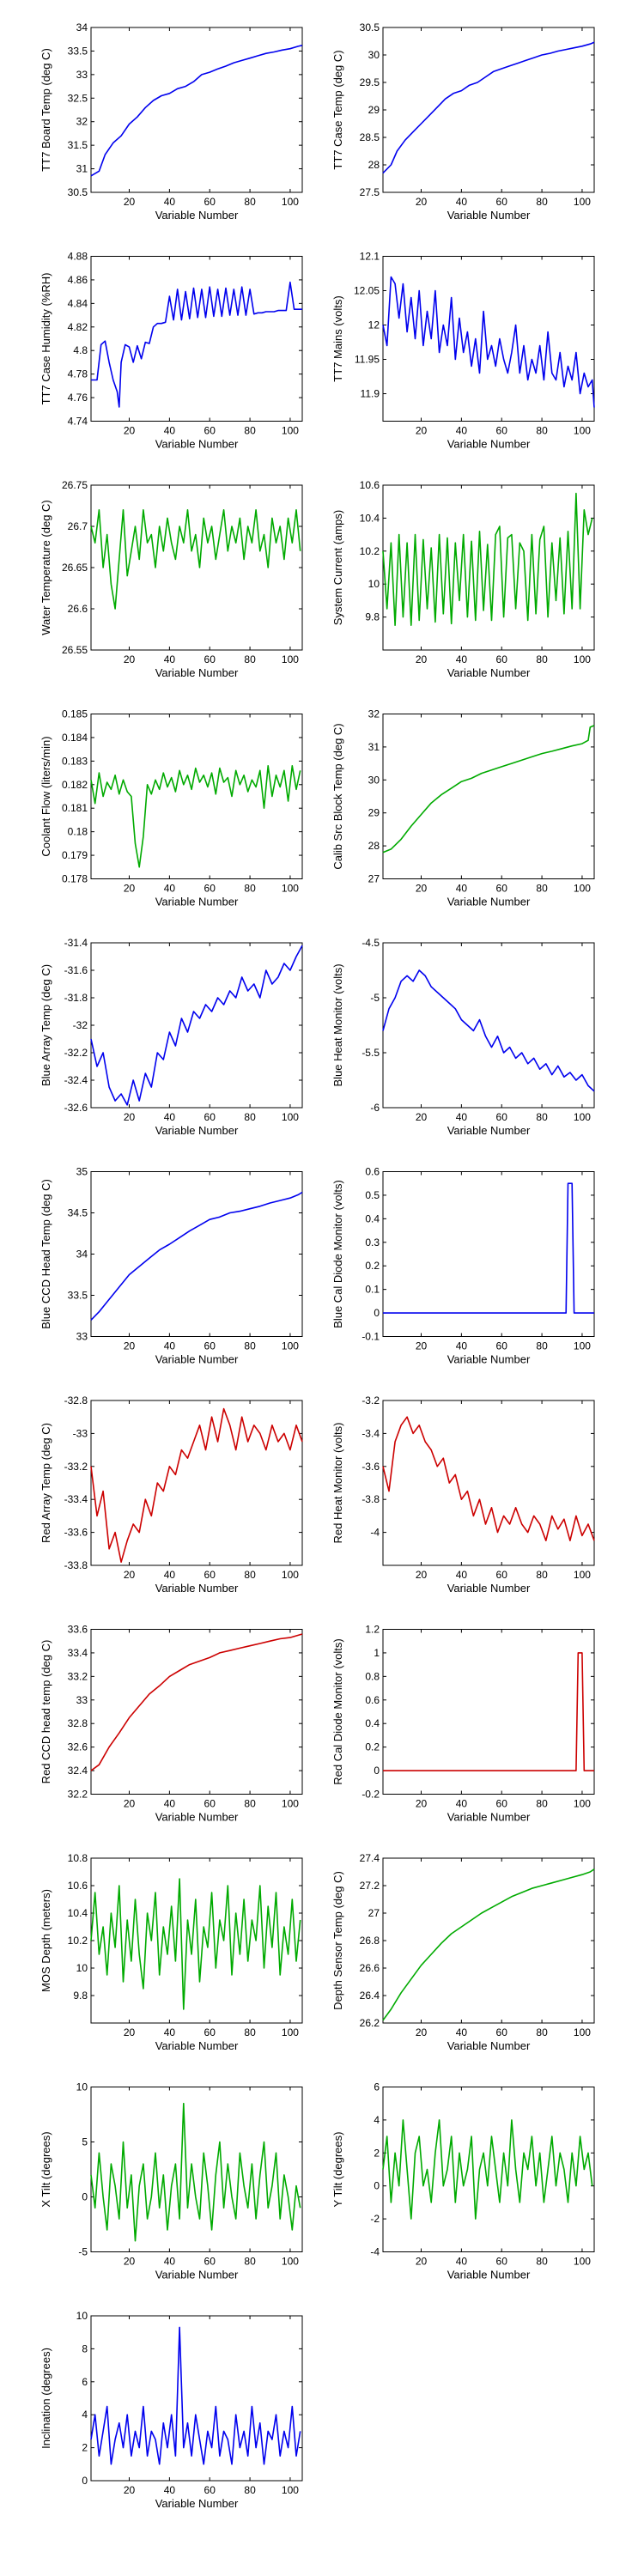  I want to click on y-tick-label: 26.7, so click(78, 526).